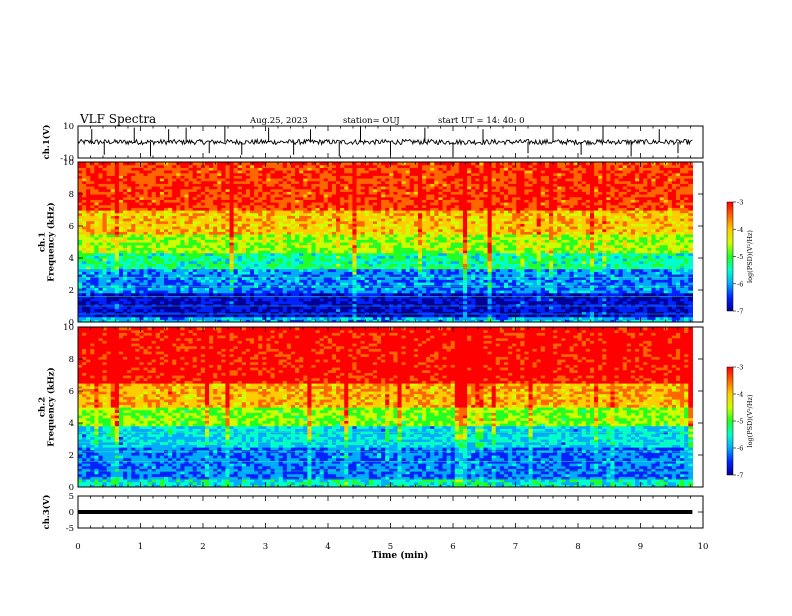 The width and height of the screenshot is (792, 616). Describe the element at coordinates (278, 121) in the screenshot. I see `date-label: Aug.25, 2023` at that location.